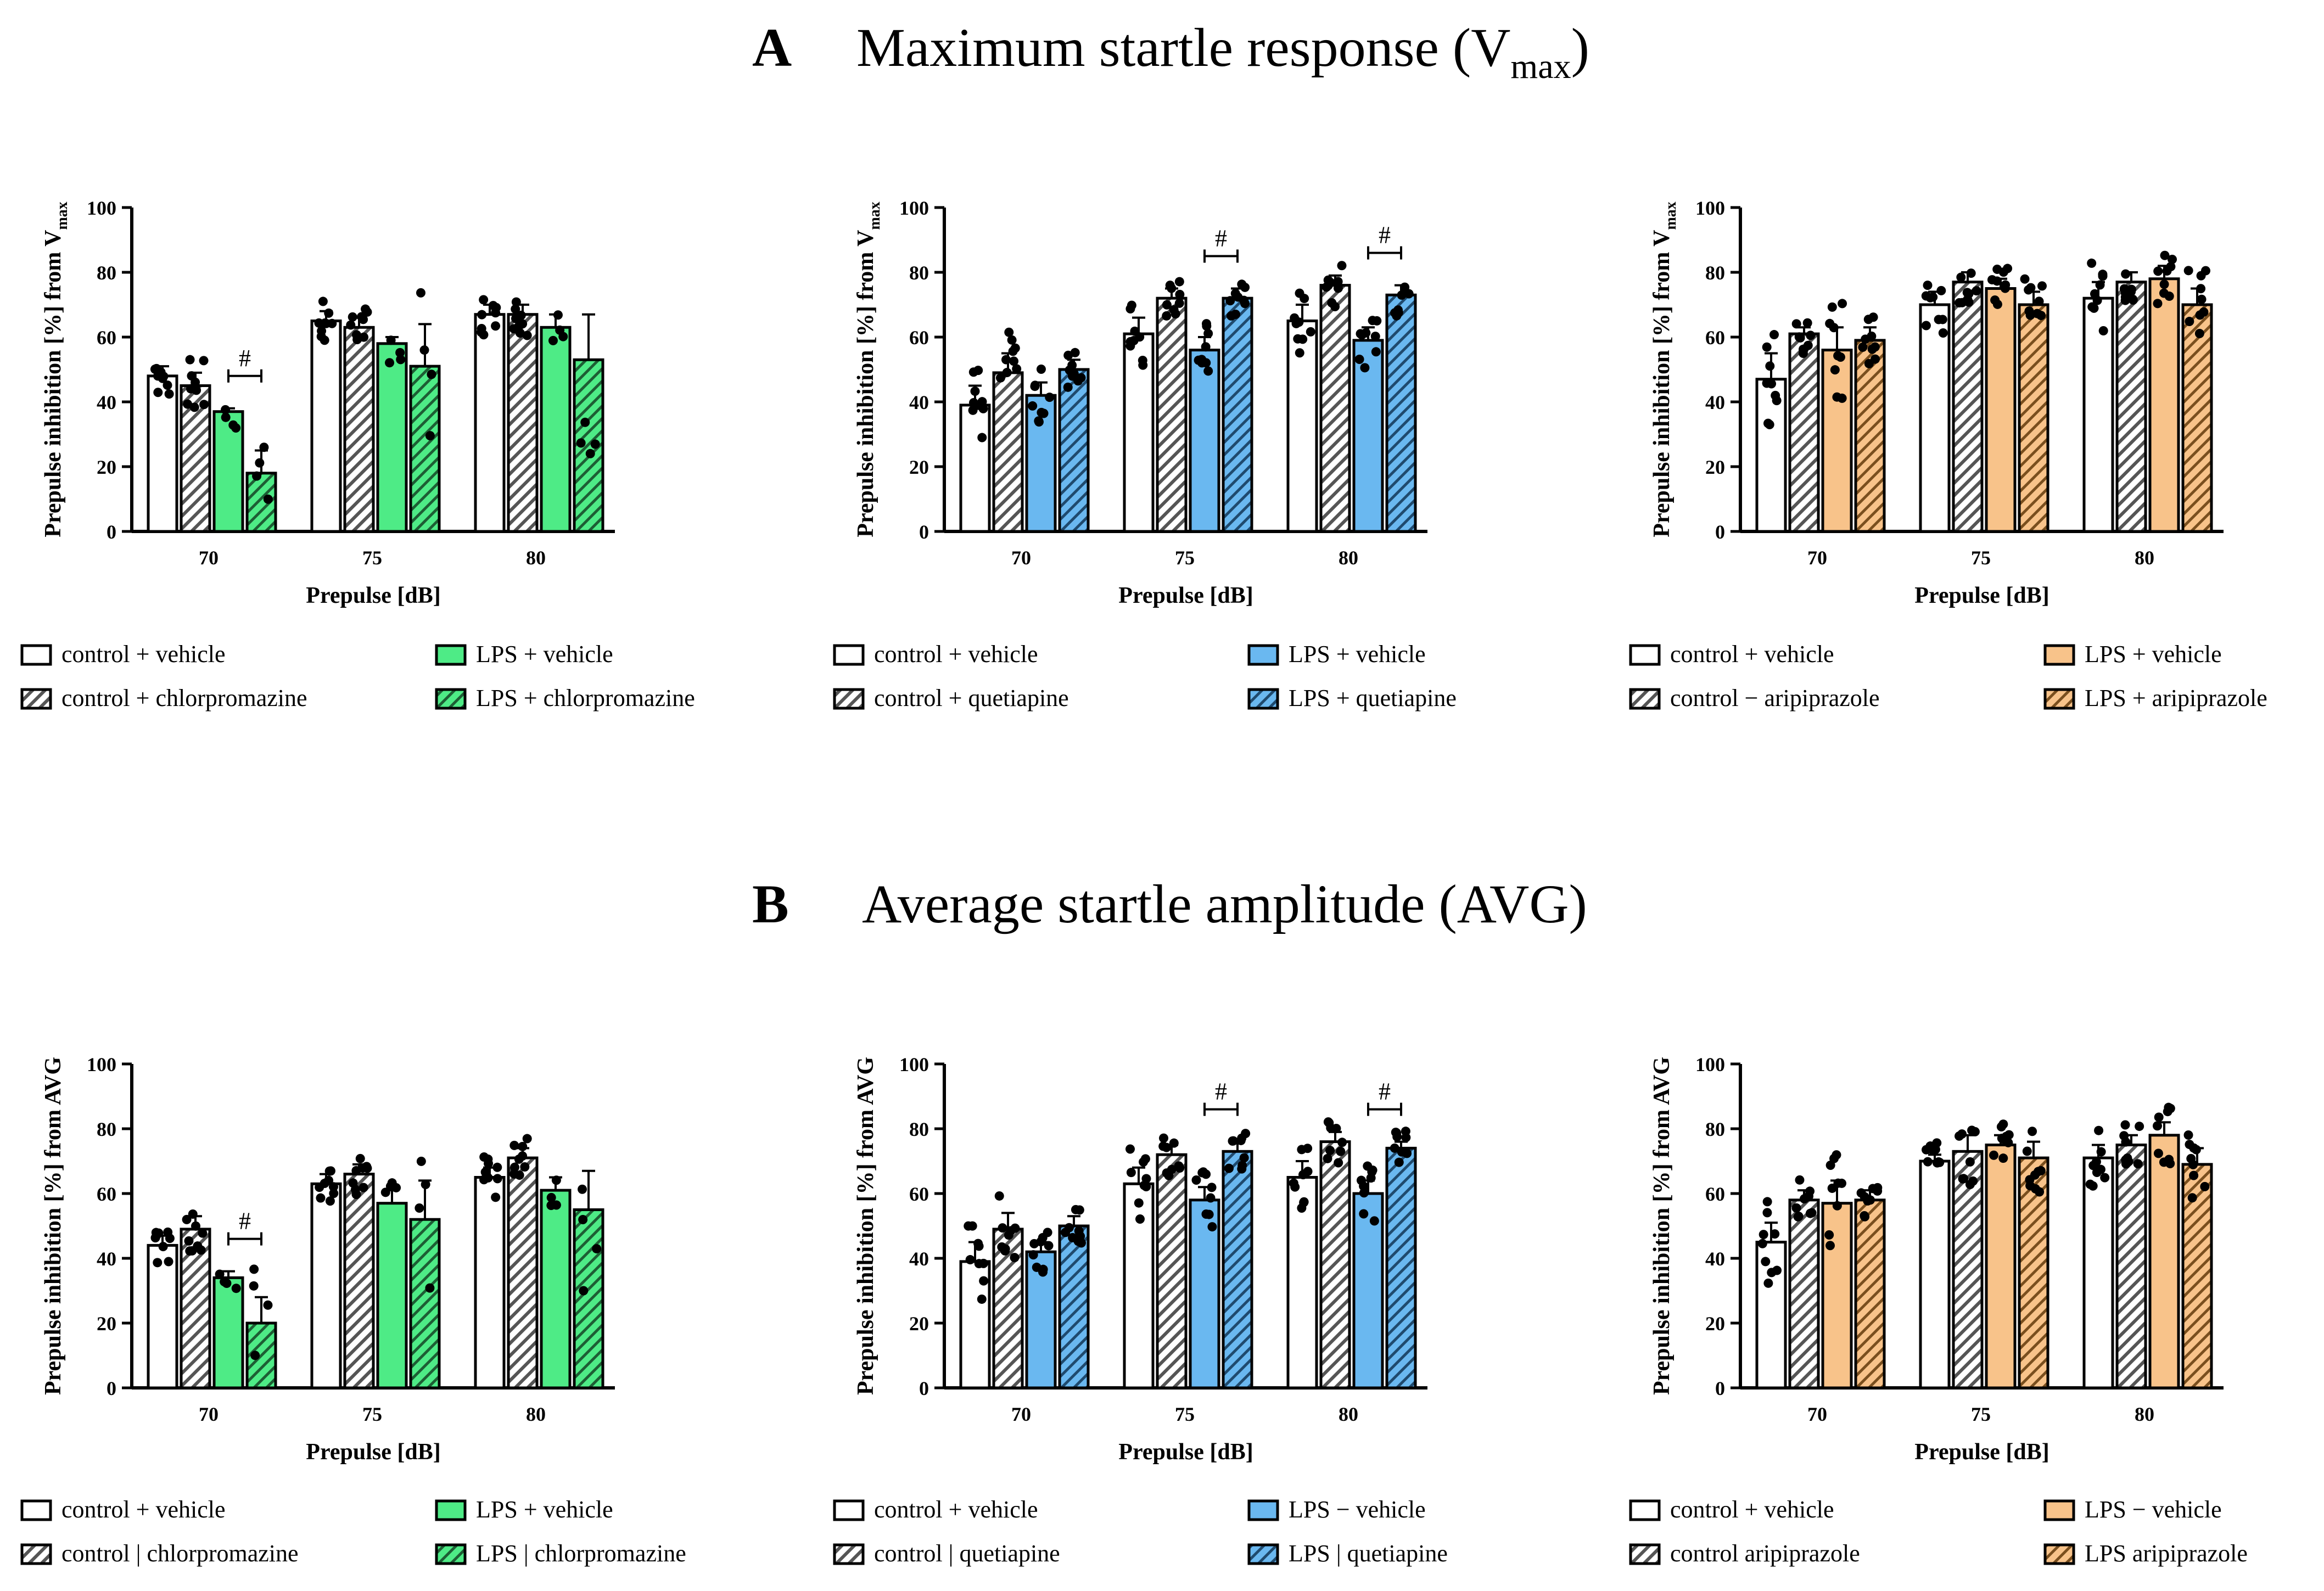  Describe the element at coordinates (581, 1554) in the screenshot. I see `legend-label: LPS | chlorpromazine` at that location.